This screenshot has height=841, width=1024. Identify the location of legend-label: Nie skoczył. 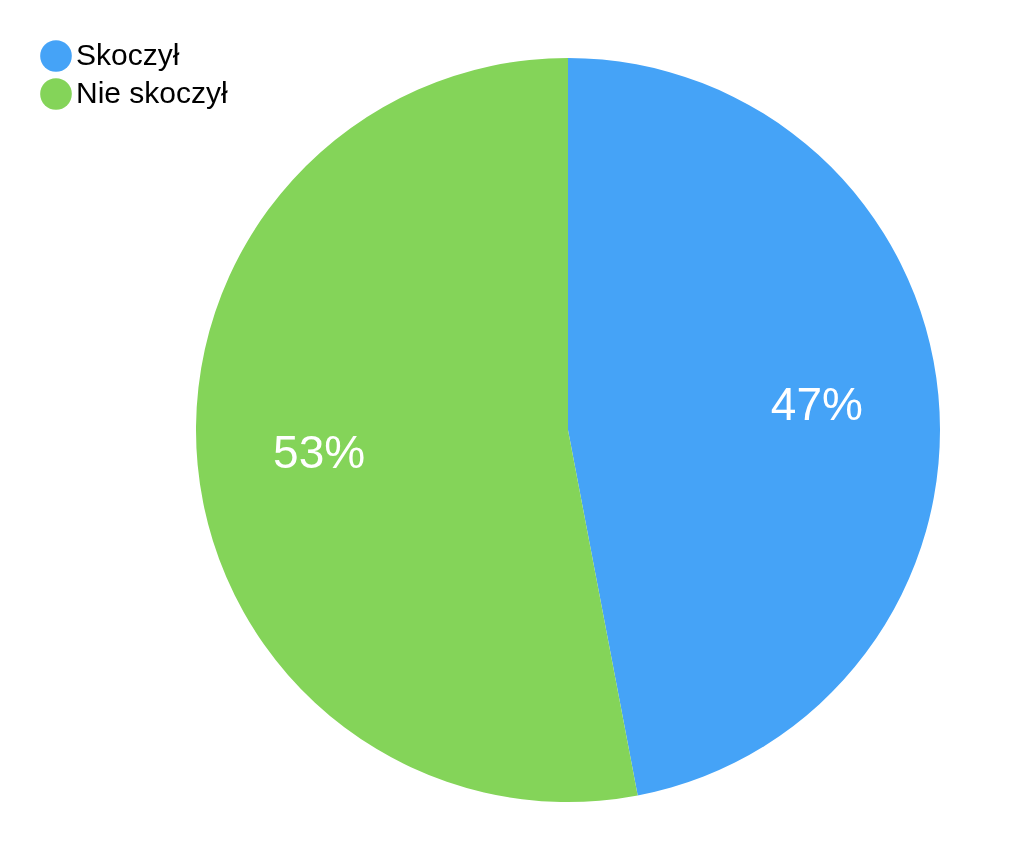
(152, 92).